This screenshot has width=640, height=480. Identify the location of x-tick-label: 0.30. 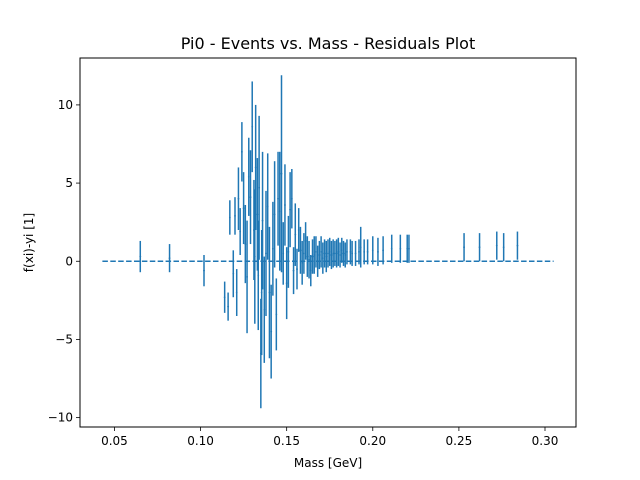
(545, 441).